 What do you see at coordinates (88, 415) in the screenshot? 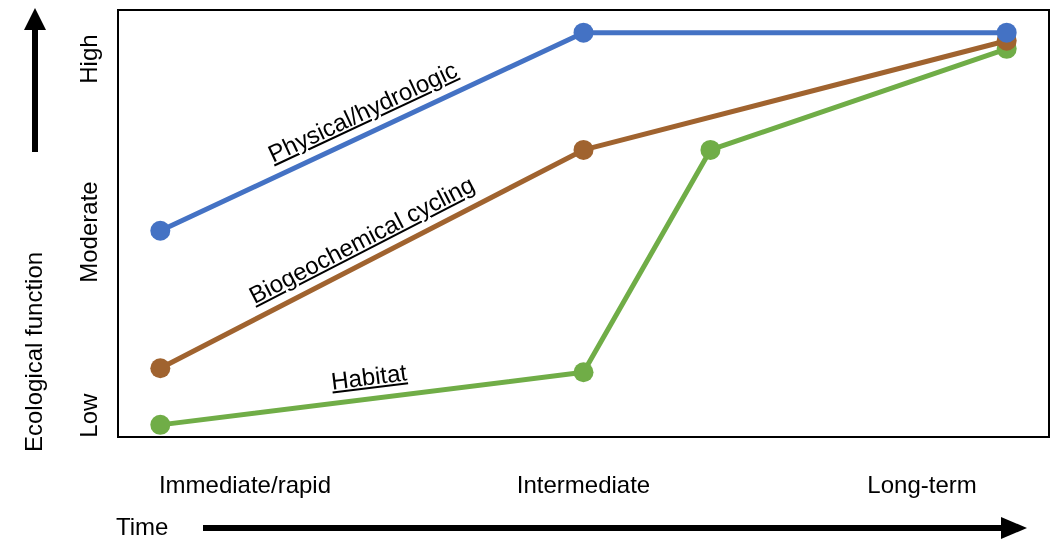
I see `text: Low` at bounding box center [88, 415].